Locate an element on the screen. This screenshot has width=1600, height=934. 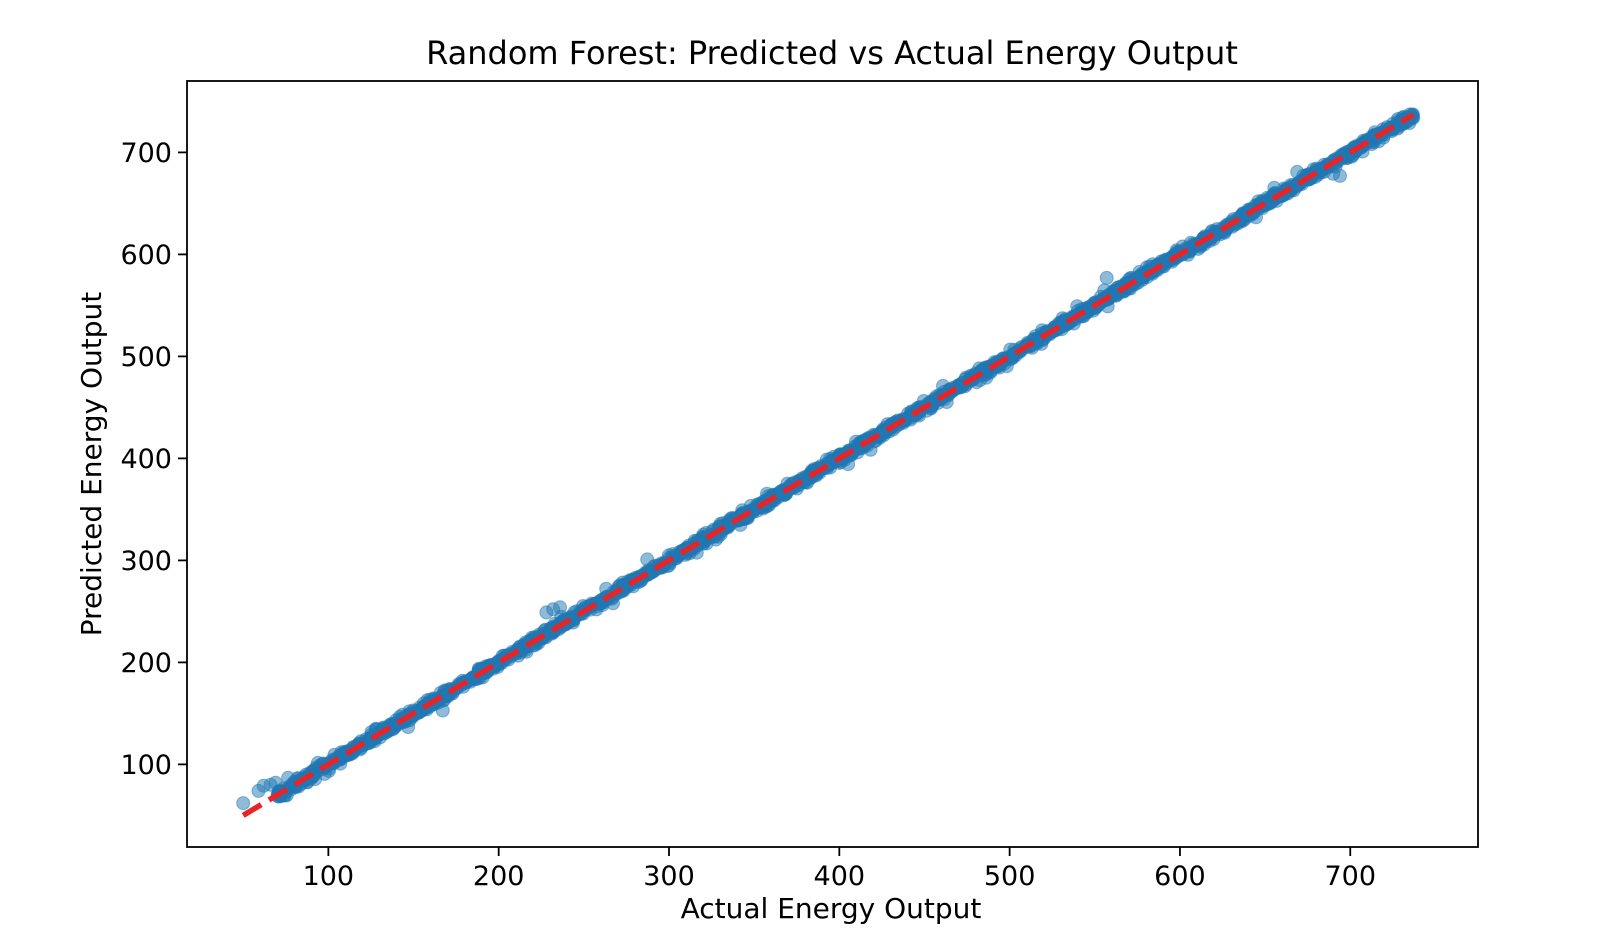
x-tick-label: 100 is located at coordinates (329, 876).